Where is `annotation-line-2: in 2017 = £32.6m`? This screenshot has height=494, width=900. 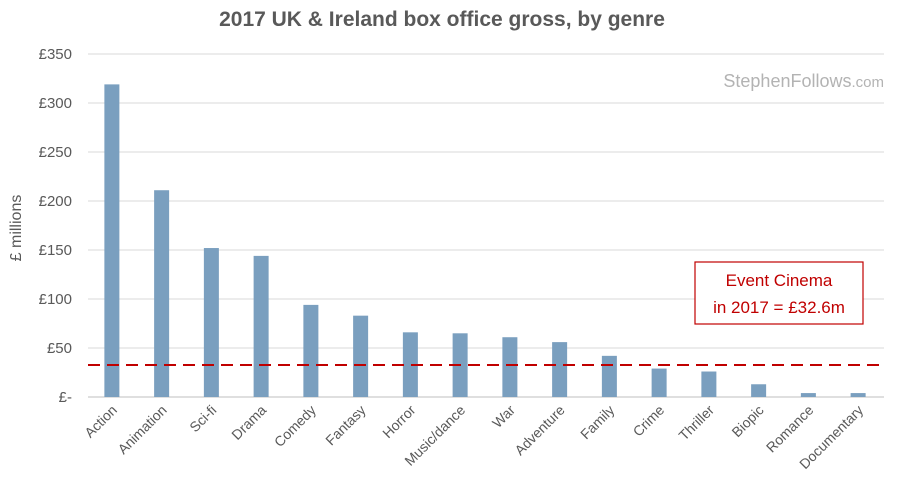
annotation-line-2: in 2017 = £32.6m is located at coordinates (779, 307).